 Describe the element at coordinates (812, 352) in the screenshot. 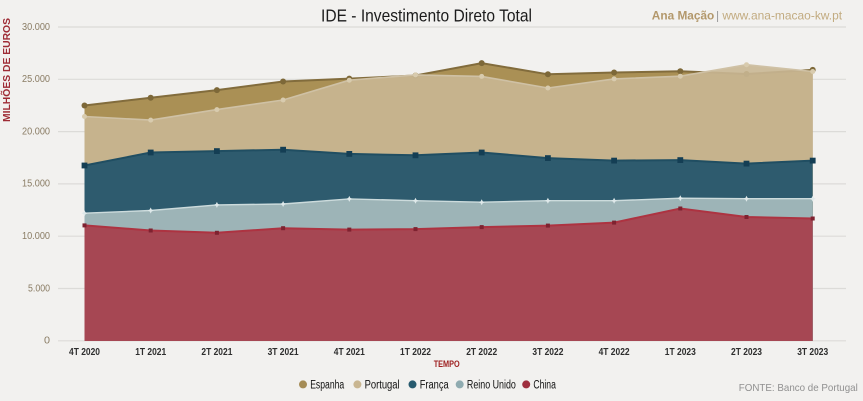

I see `svg-text: 3T 2023` at that location.